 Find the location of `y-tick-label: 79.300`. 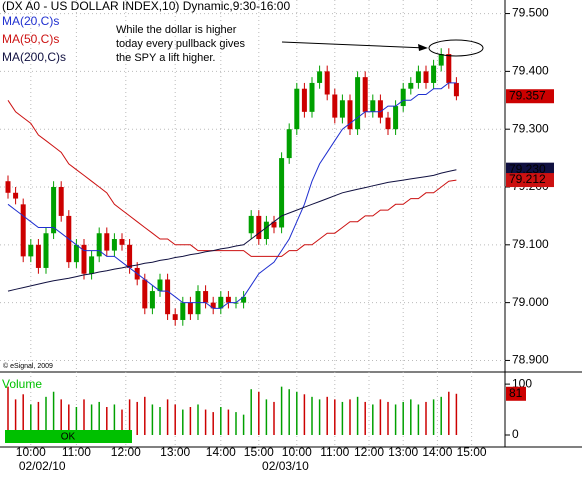

y-tick-label: 79.300 is located at coordinates (530, 128).